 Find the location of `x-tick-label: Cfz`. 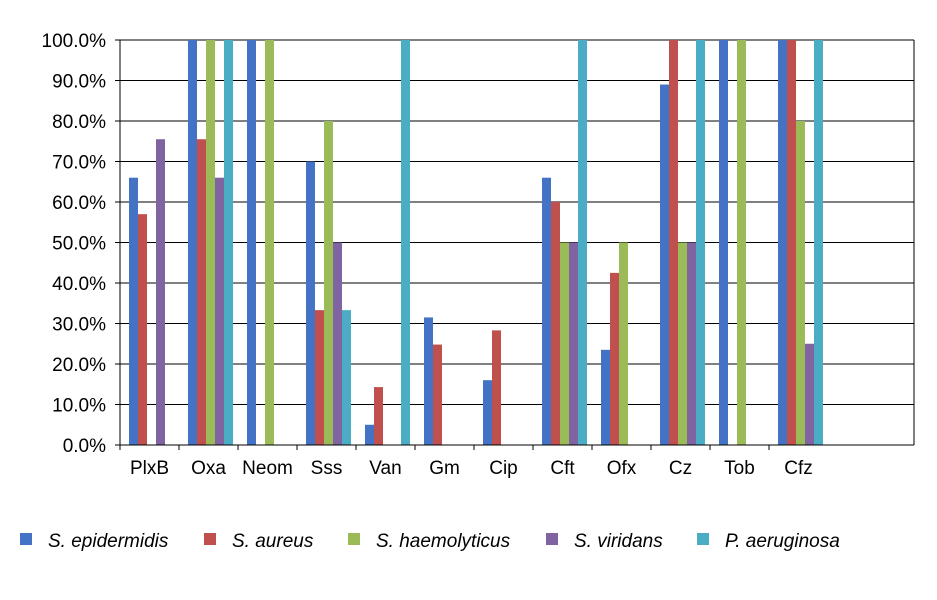

x-tick-label: Cfz is located at coordinates (798, 468).